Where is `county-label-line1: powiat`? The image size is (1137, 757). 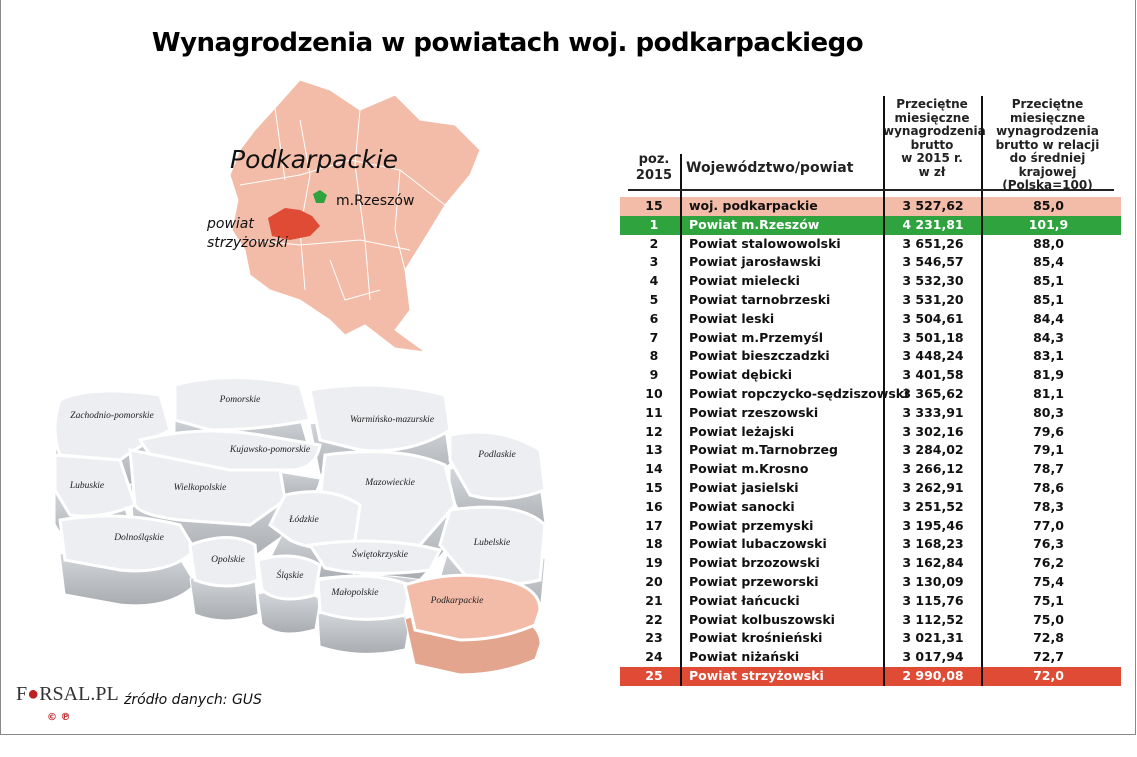
county-label-line1: powiat is located at coordinates (230, 224).